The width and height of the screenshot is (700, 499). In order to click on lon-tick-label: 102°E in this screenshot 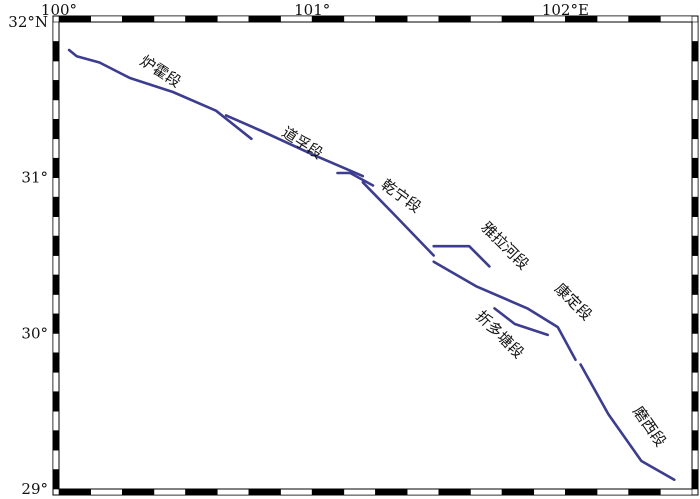, I will do `click(565, 10)`.